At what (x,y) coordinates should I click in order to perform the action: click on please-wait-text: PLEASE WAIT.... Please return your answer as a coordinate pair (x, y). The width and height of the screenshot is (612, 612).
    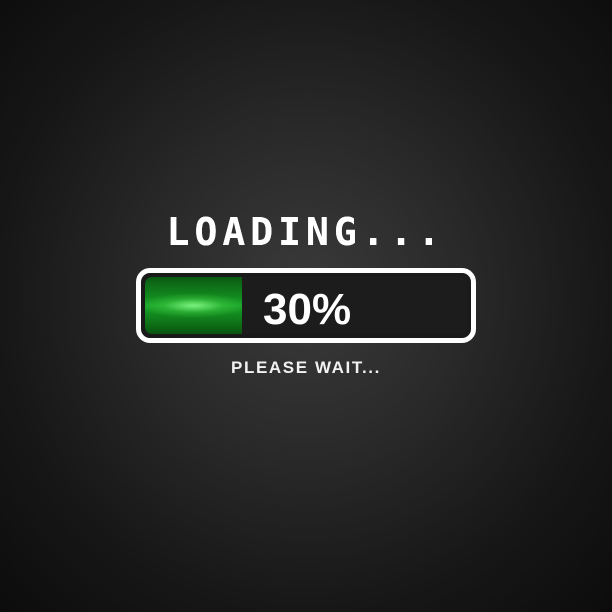
    Looking at the image, I should click on (306, 367).